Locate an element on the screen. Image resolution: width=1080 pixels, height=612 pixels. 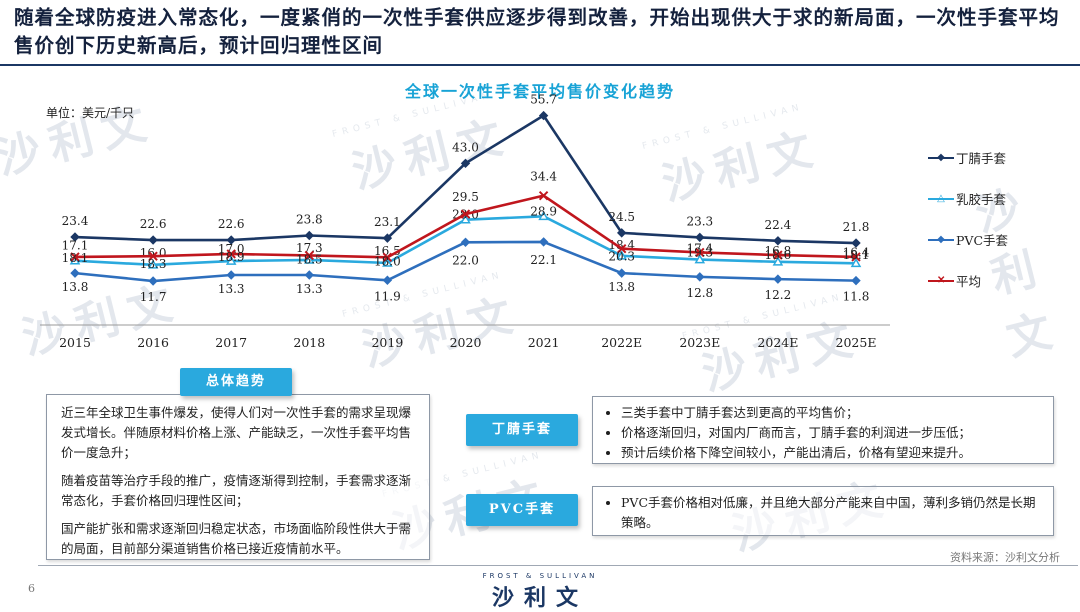
data-label: 17.0 is located at coordinates (231, 249).